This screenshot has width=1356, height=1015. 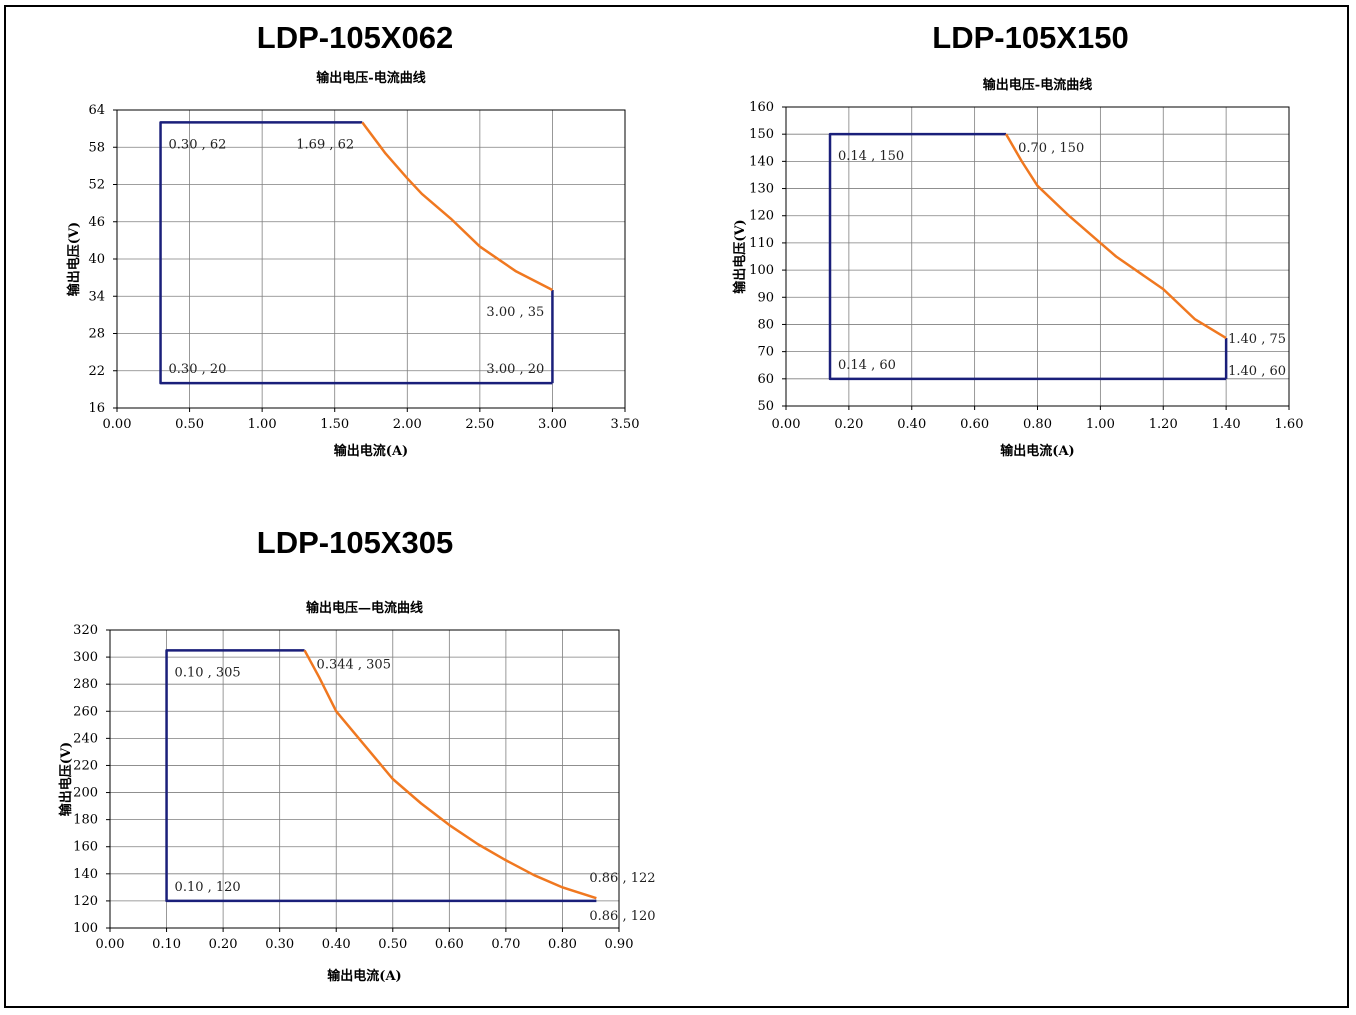 What do you see at coordinates (761, 243) in the screenshot?
I see `y-tick-label: 110` at bounding box center [761, 243].